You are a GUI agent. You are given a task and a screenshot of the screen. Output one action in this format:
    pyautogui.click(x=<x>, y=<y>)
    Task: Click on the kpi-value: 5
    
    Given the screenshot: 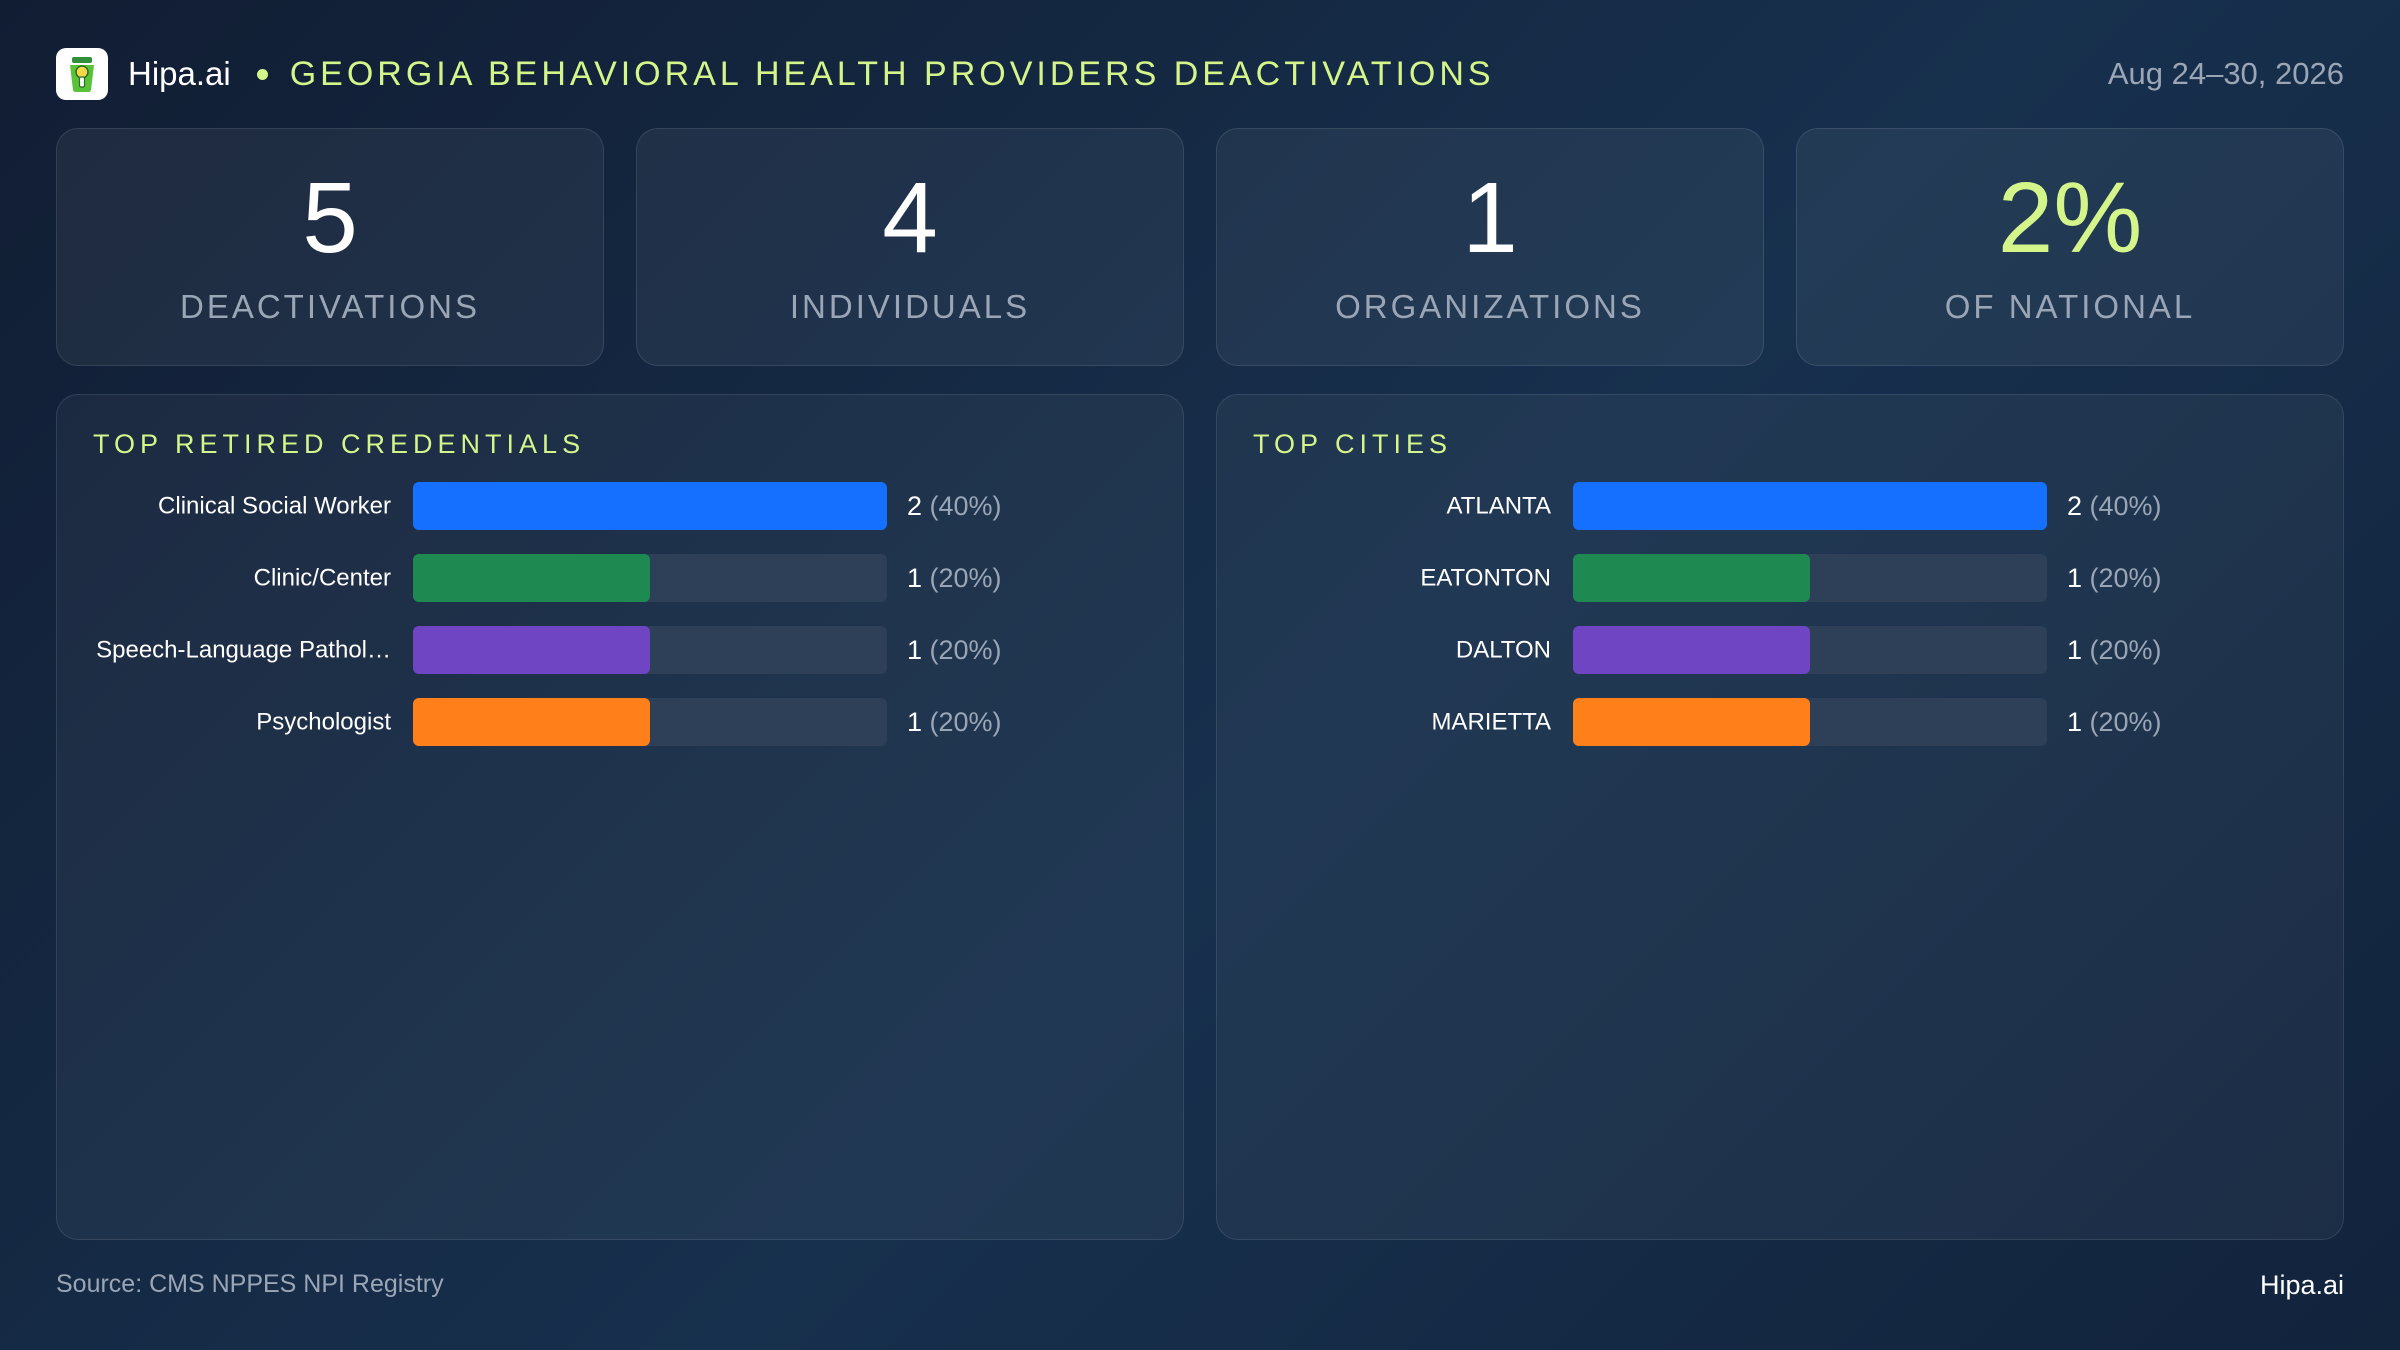 What is the action you would take?
    pyautogui.click(x=330, y=218)
    